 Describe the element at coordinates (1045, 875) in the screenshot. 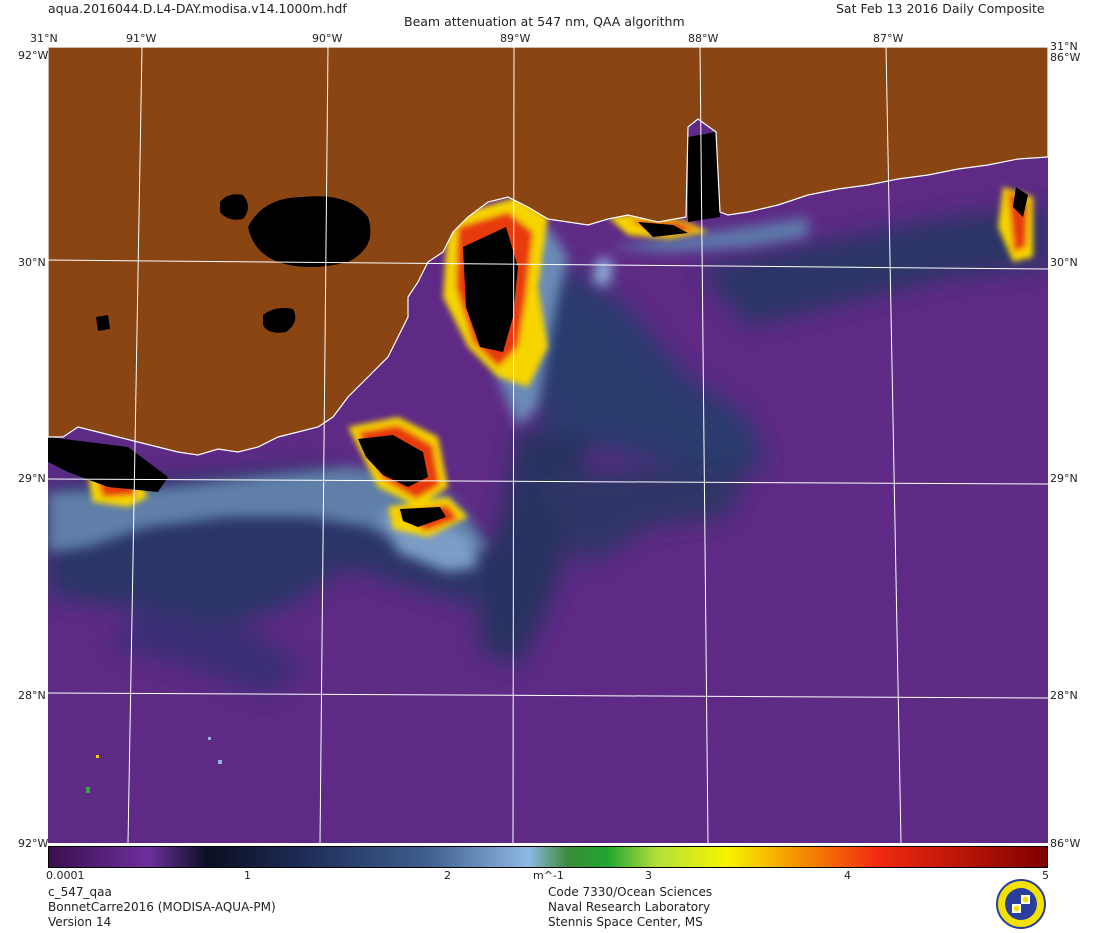

I see `colorbar-tick-5: 5` at that location.